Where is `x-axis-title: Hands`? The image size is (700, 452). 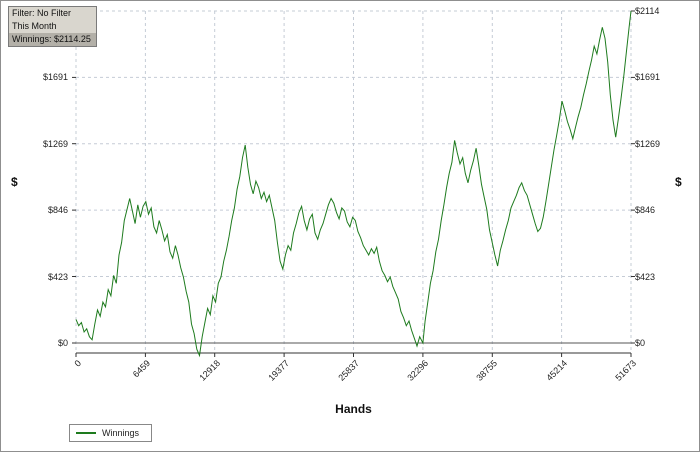
x-axis-title: Hands is located at coordinates (353, 409).